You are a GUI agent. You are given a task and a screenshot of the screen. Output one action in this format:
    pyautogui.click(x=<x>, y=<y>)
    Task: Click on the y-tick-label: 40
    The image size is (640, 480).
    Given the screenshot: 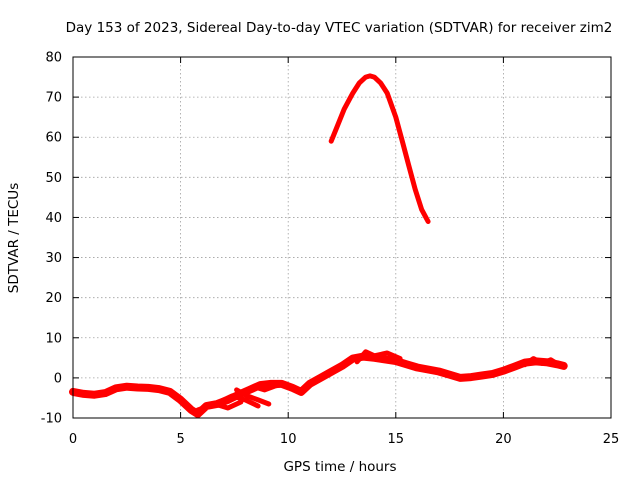 What is the action you would take?
    pyautogui.click(x=53, y=218)
    